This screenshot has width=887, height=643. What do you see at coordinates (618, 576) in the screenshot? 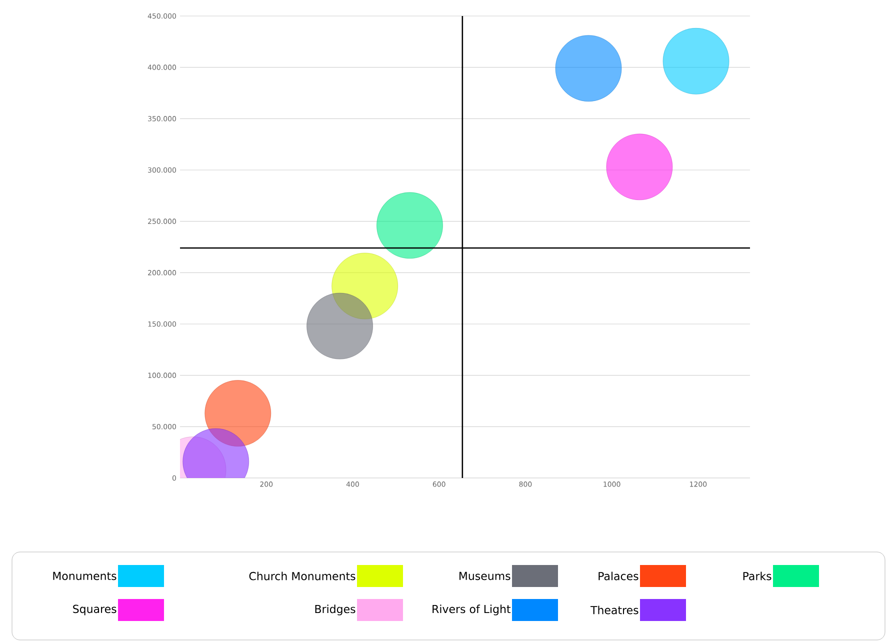
I see `legend-label: Palaces` at bounding box center [618, 576].